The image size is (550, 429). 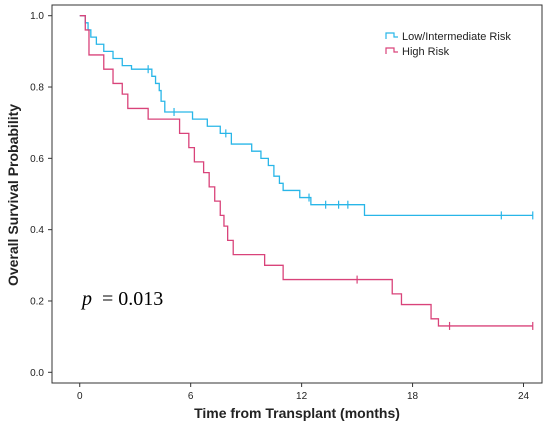 I want to click on x-tick-label: 18, so click(x=413, y=396).